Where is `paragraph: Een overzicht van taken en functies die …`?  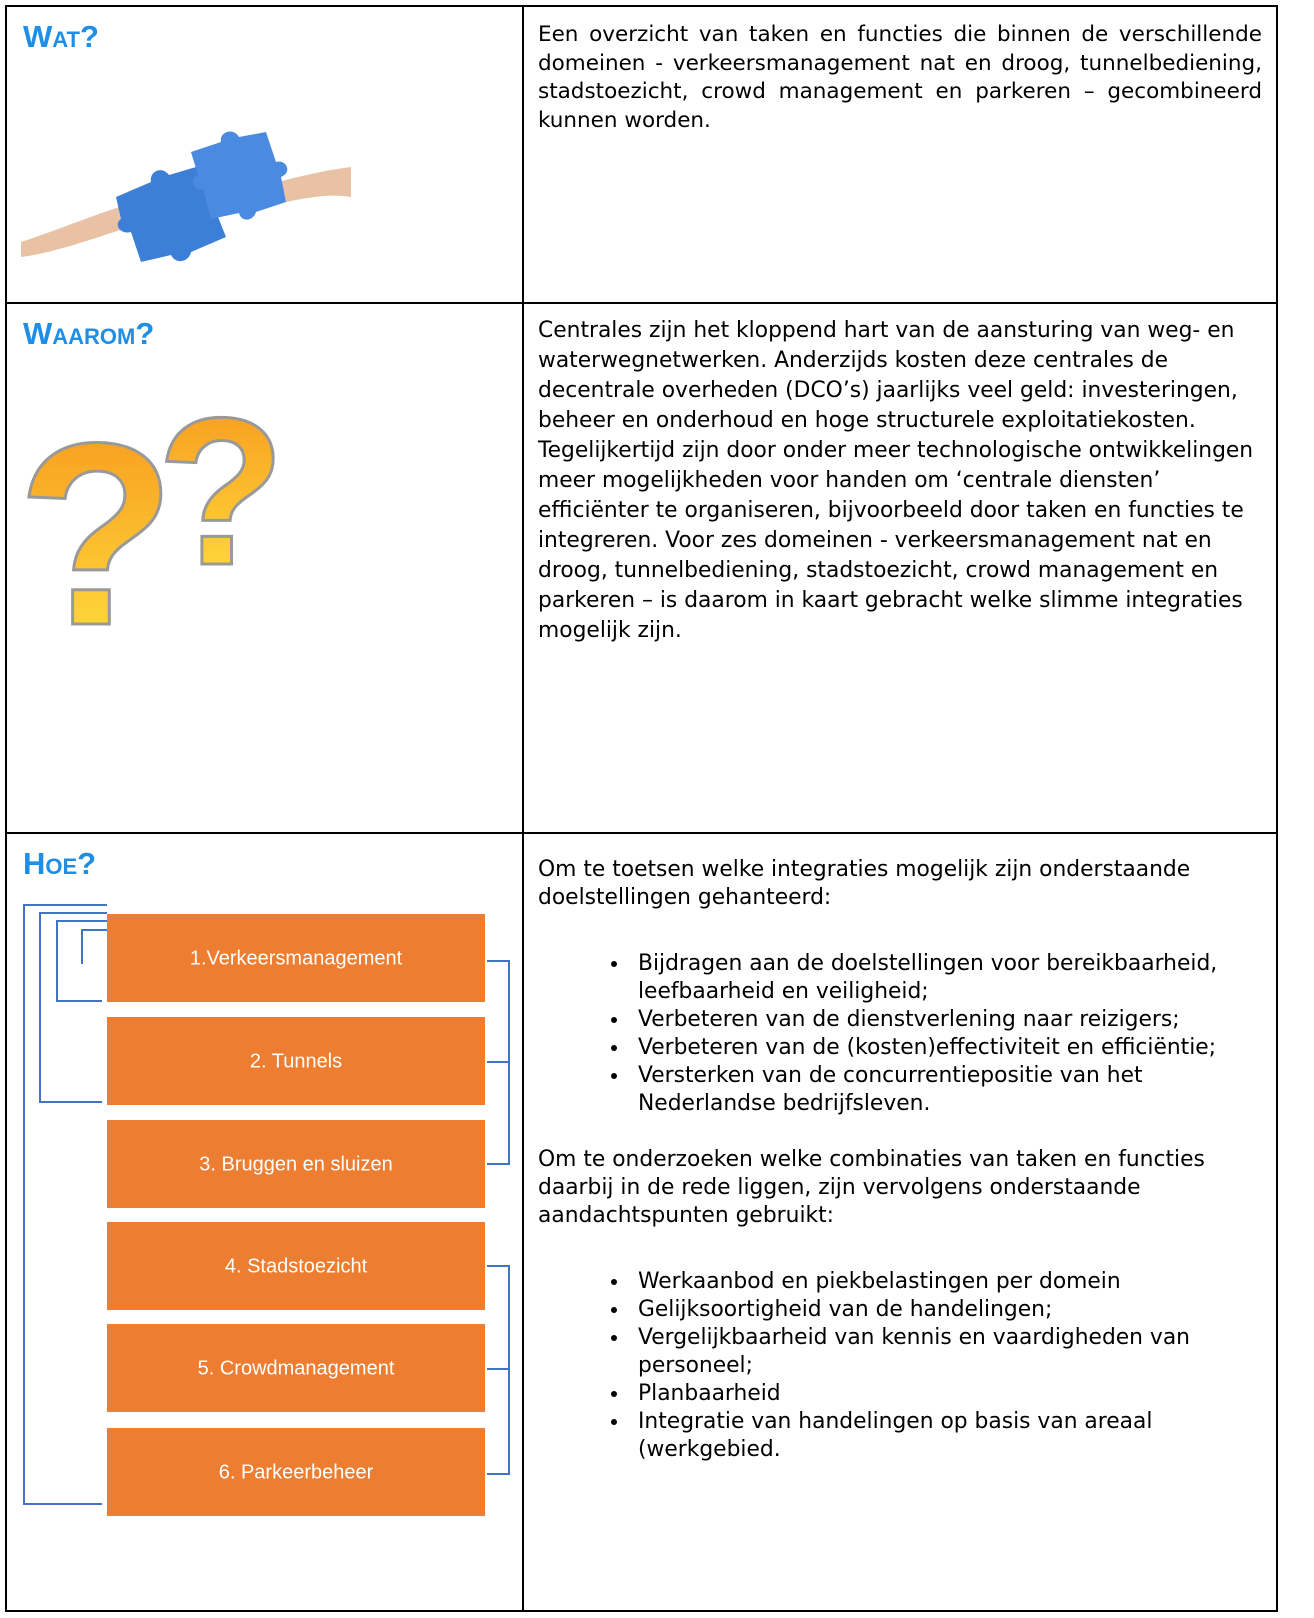 paragraph: Een overzicht van taken en functies die … is located at coordinates (900, 77).